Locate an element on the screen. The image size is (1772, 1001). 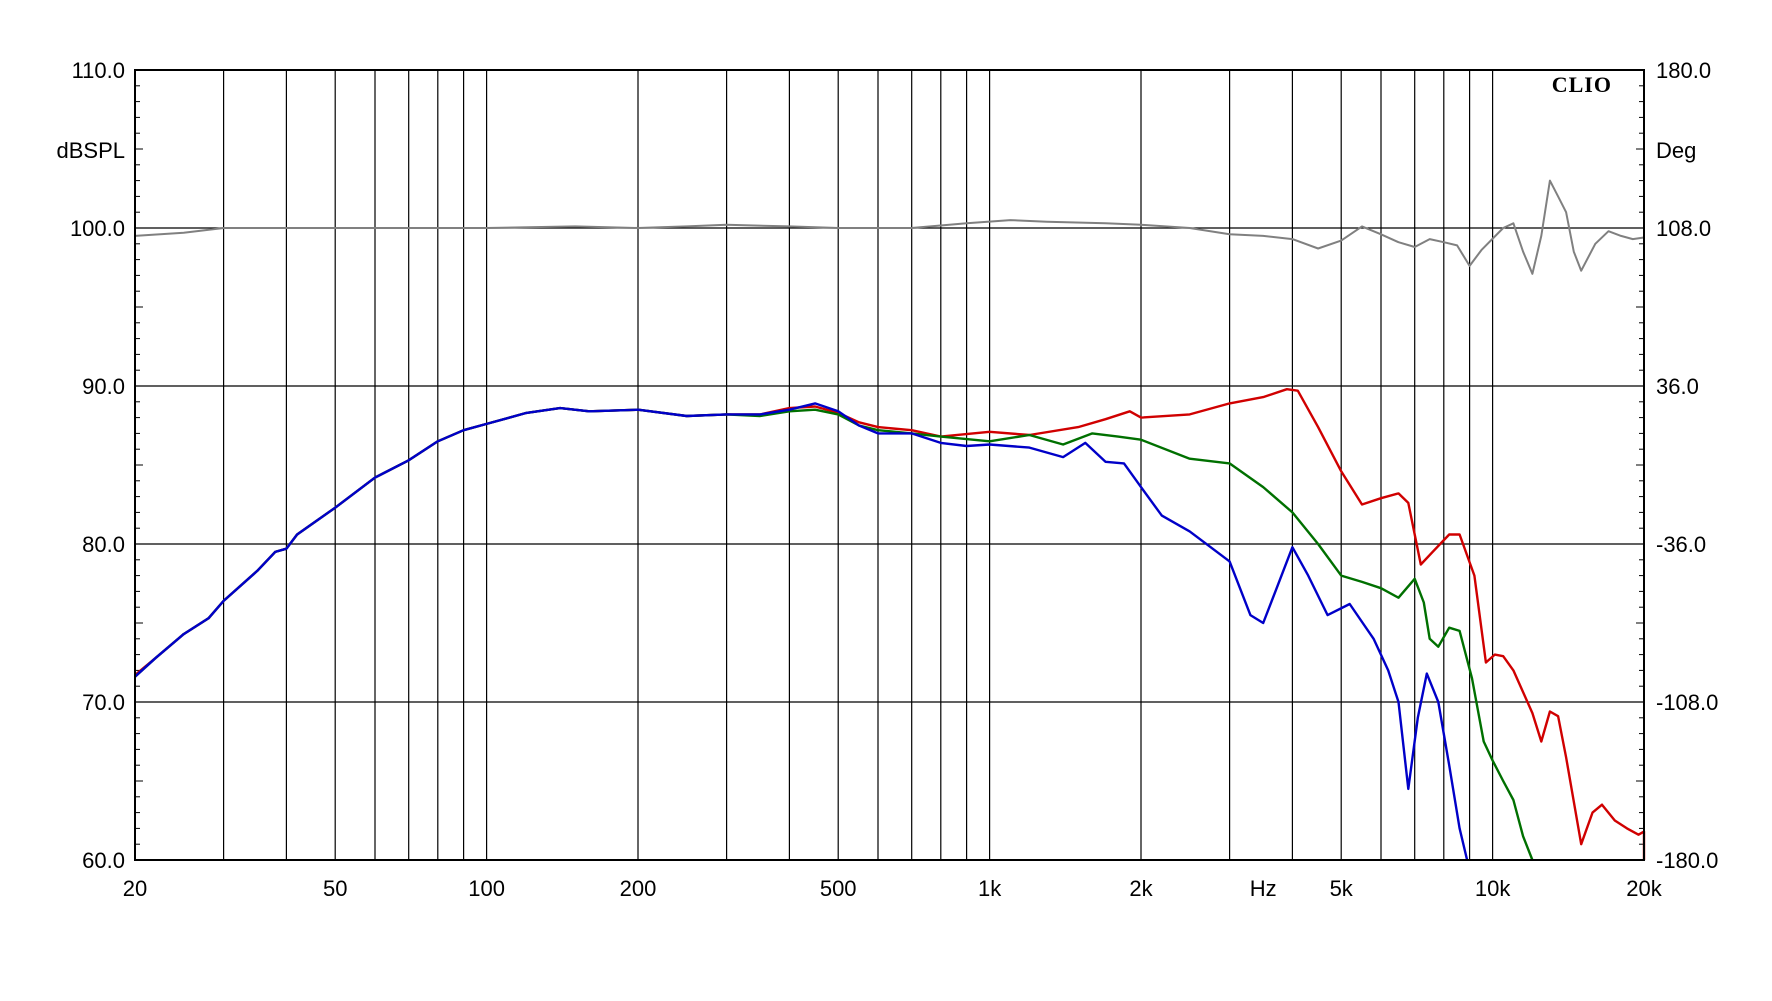
y-left-tick-label: 110.0 is located at coordinates (98, 70).